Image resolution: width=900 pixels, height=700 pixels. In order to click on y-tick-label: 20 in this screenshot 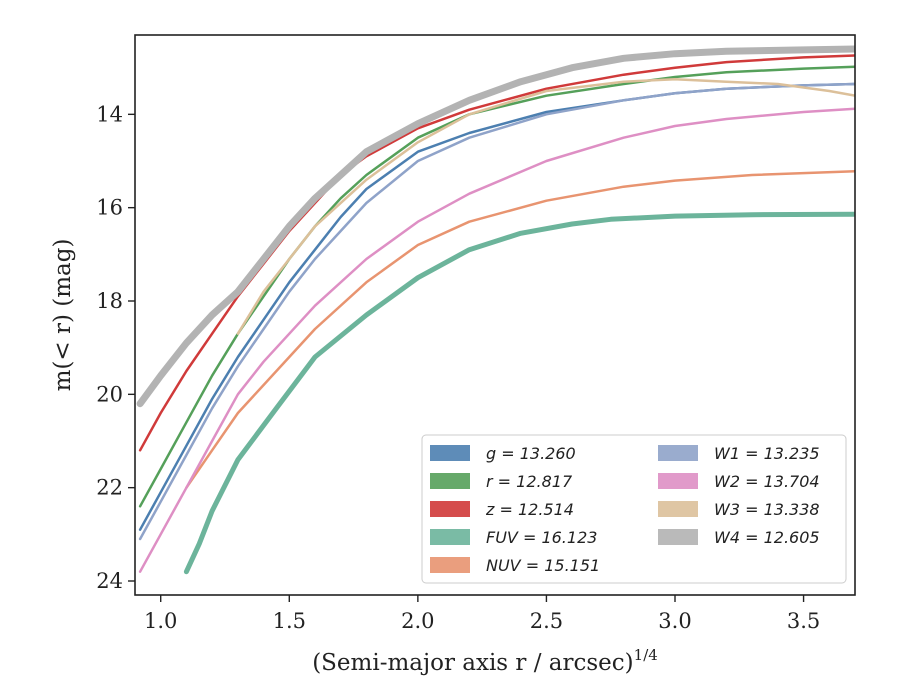, I will do `click(109, 394)`.